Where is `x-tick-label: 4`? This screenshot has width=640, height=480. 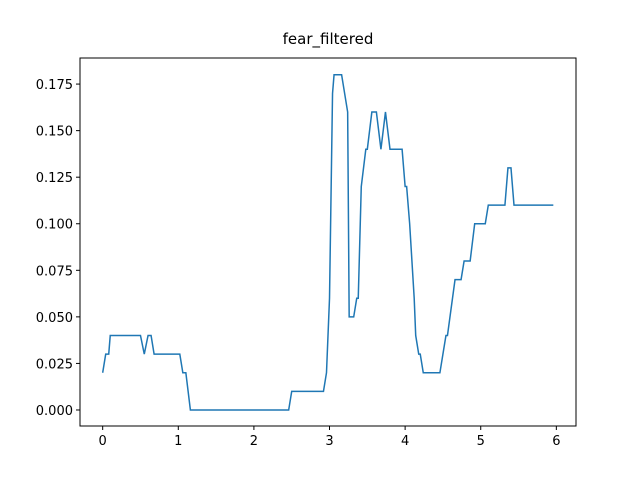
x-tick-label: 4 is located at coordinates (405, 441).